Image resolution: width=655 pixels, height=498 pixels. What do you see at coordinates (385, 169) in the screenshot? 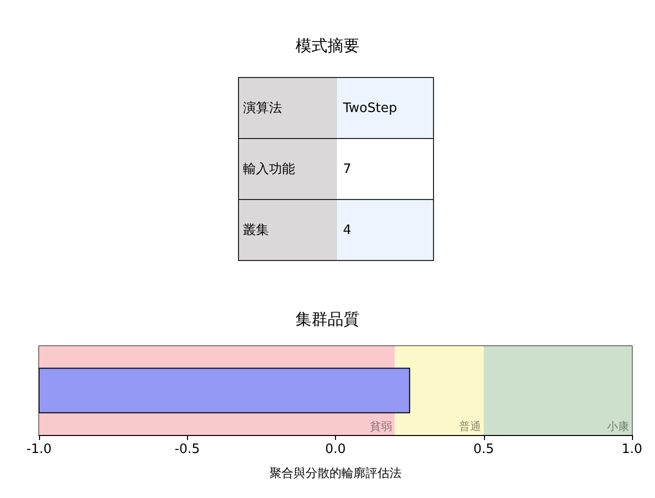
I see `text: 7` at bounding box center [385, 169].